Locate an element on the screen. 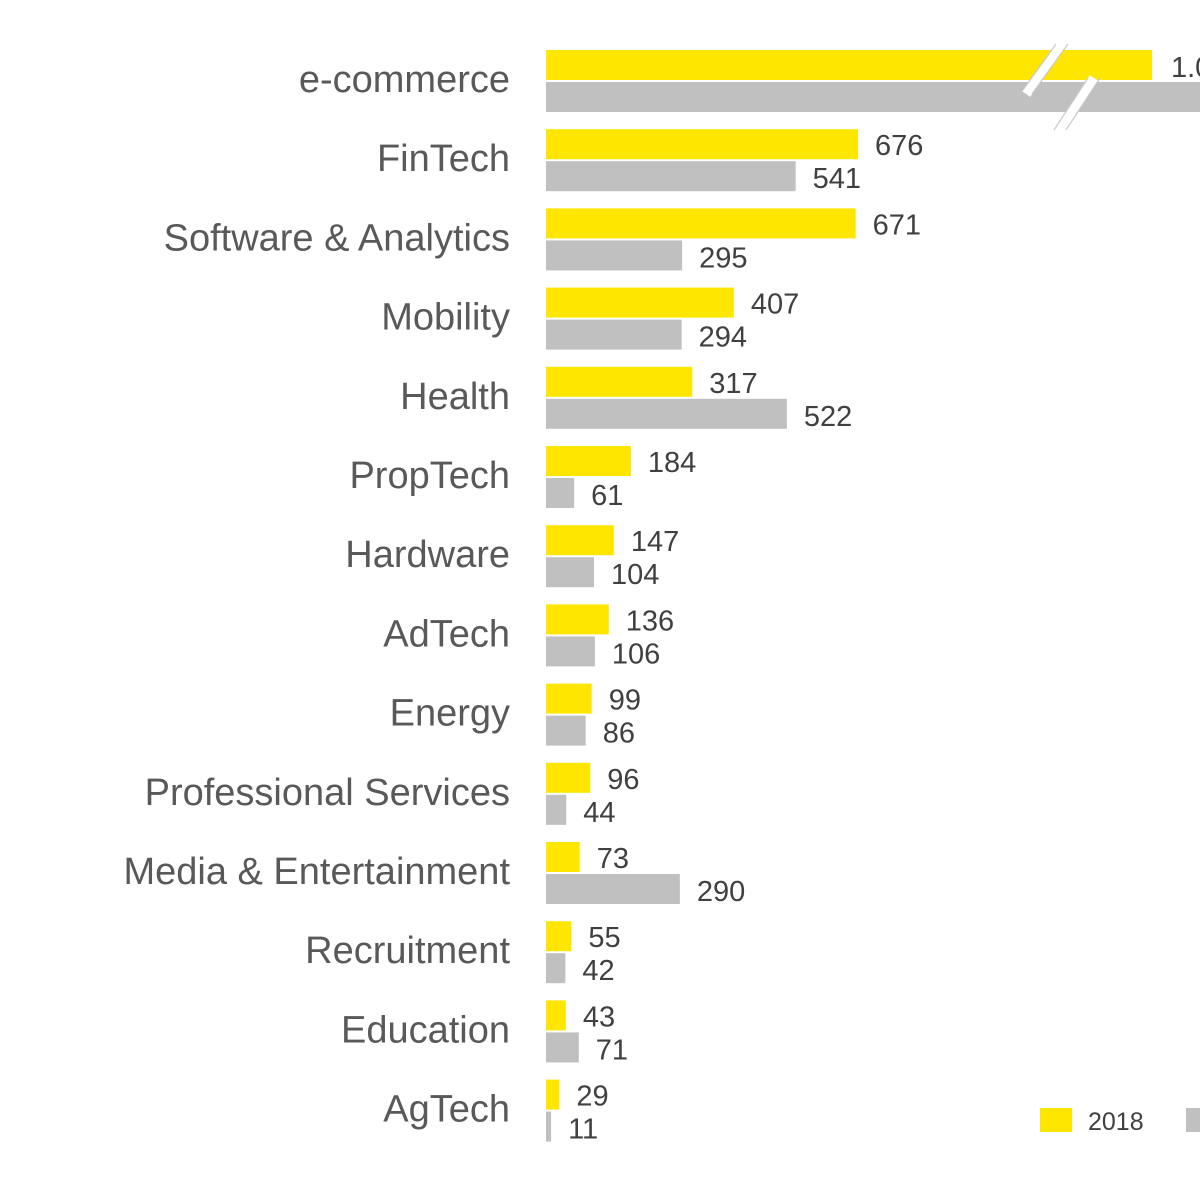  value-label-series-2: 541 is located at coordinates (837, 179).